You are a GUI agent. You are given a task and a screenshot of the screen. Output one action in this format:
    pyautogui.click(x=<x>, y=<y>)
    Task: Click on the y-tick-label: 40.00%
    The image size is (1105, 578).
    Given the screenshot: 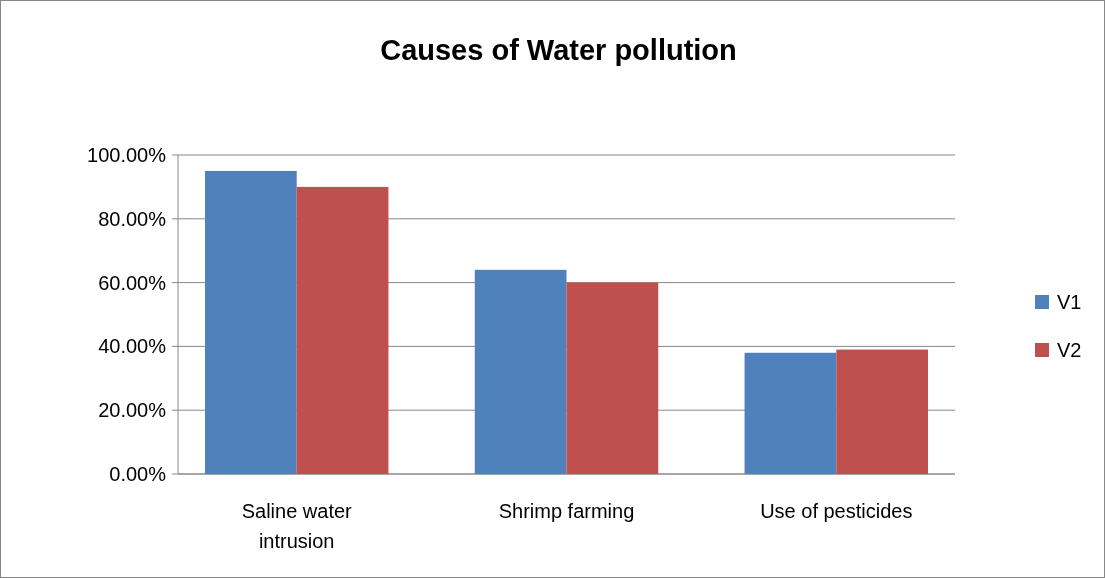 What is the action you would take?
    pyautogui.click(x=132, y=346)
    